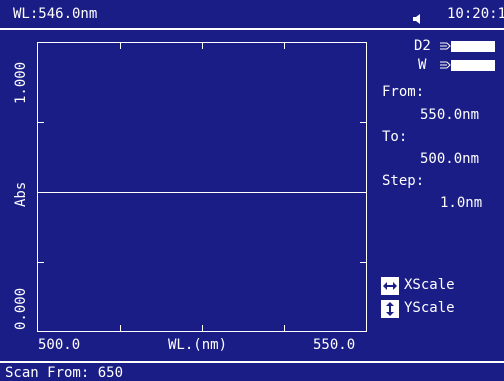 This screenshot has width=504, height=381. What do you see at coordinates (475, 14) in the screenshot?
I see `clock-time: 10:20:15` at bounding box center [475, 14].